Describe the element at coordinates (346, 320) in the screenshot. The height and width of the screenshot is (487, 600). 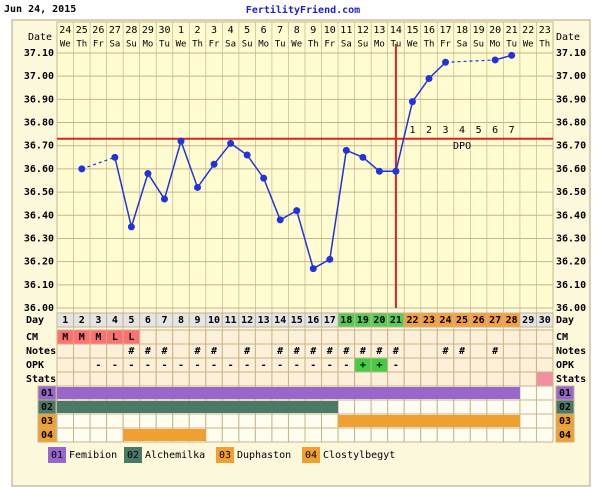
I see `day-number: 18` at that location.